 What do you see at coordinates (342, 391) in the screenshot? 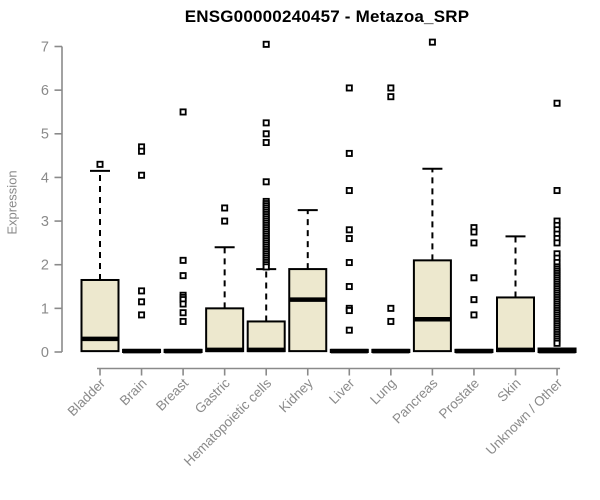
I see `x-tick-label: Liver` at bounding box center [342, 391].